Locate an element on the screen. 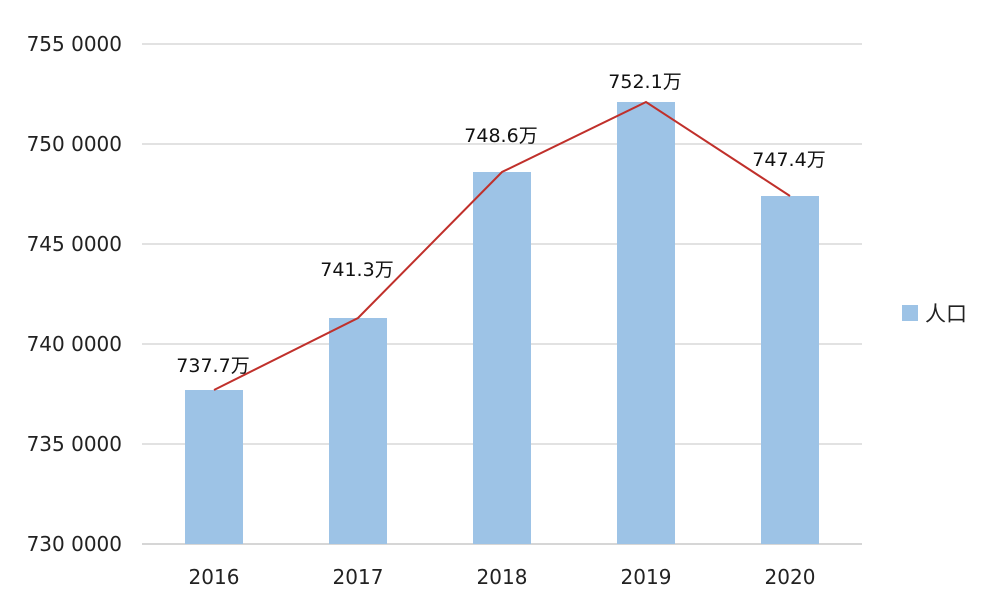 The height and width of the screenshot is (615, 1000). legend-swatch is located at coordinates (910, 313).